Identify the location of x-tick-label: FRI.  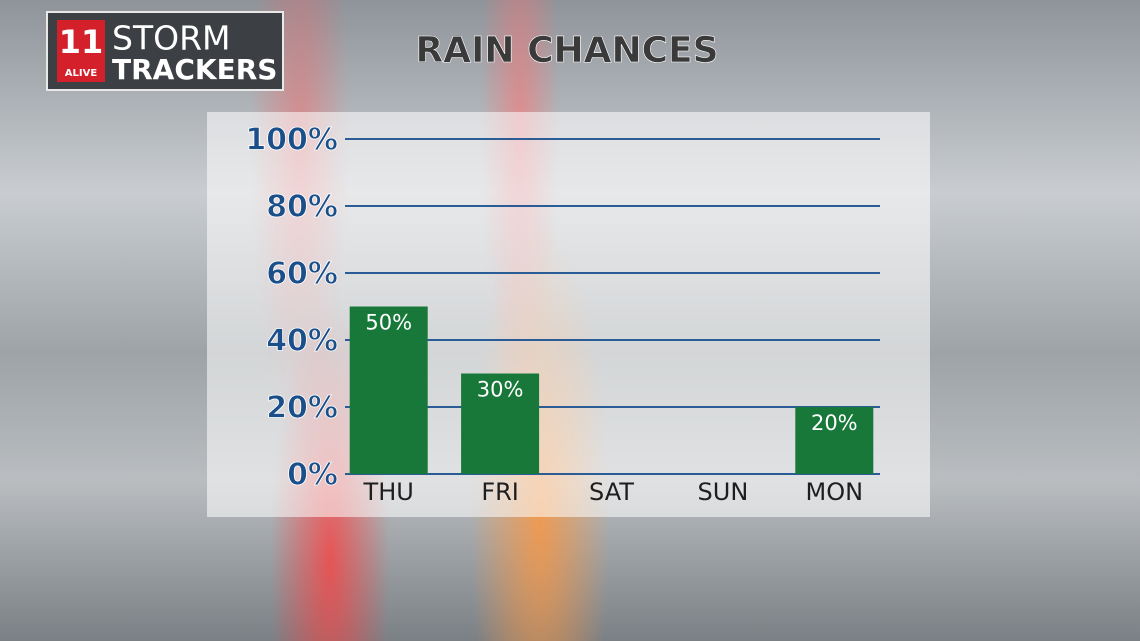
(500, 492).